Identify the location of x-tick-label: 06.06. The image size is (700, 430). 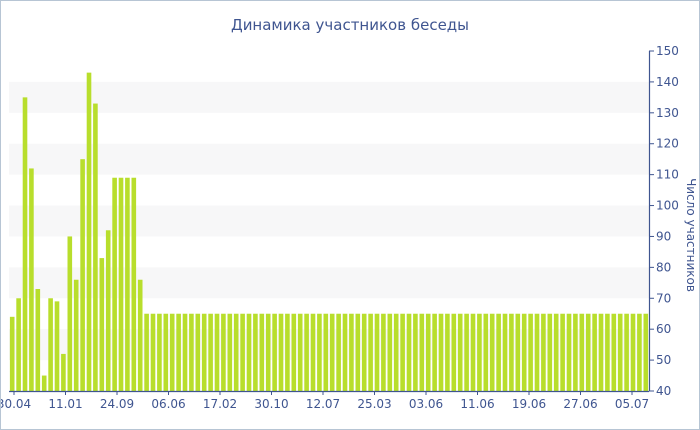
(168, 404).